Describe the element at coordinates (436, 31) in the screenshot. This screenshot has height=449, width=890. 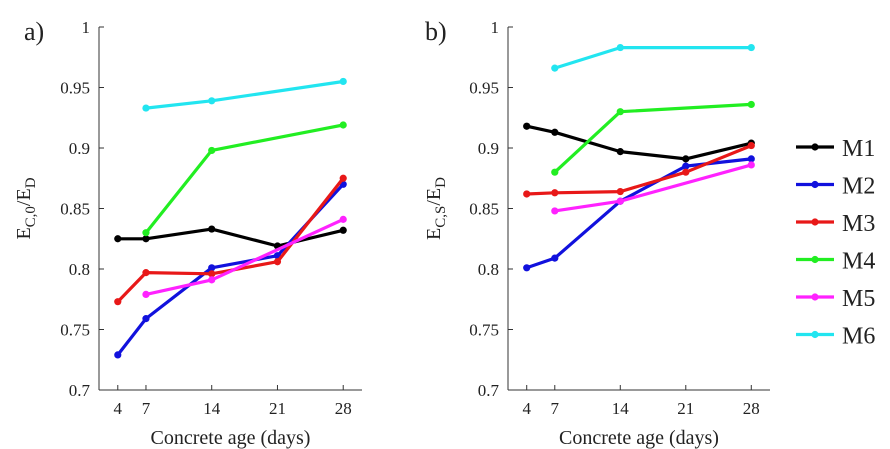
I see `panel-label: b)` at that location.